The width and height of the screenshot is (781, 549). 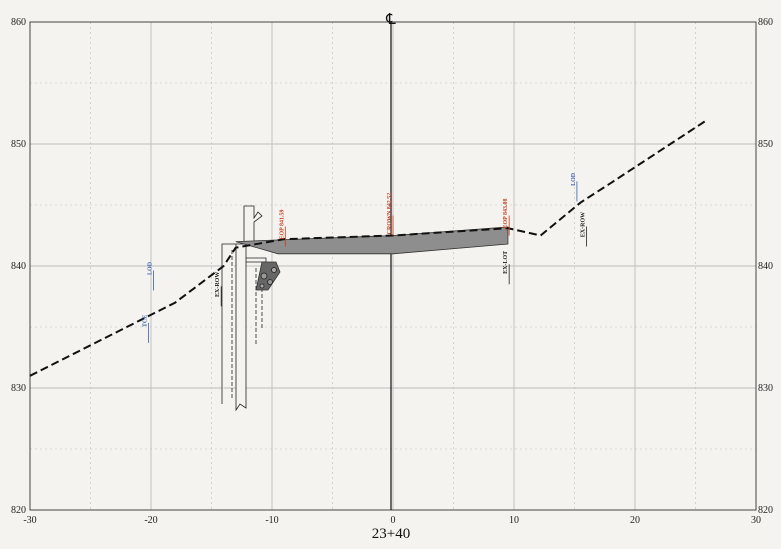 What do you see at coordinates (29, 520) in the screenshot?
I see `x-tick-label: -30` at bounding box center [29, 520].